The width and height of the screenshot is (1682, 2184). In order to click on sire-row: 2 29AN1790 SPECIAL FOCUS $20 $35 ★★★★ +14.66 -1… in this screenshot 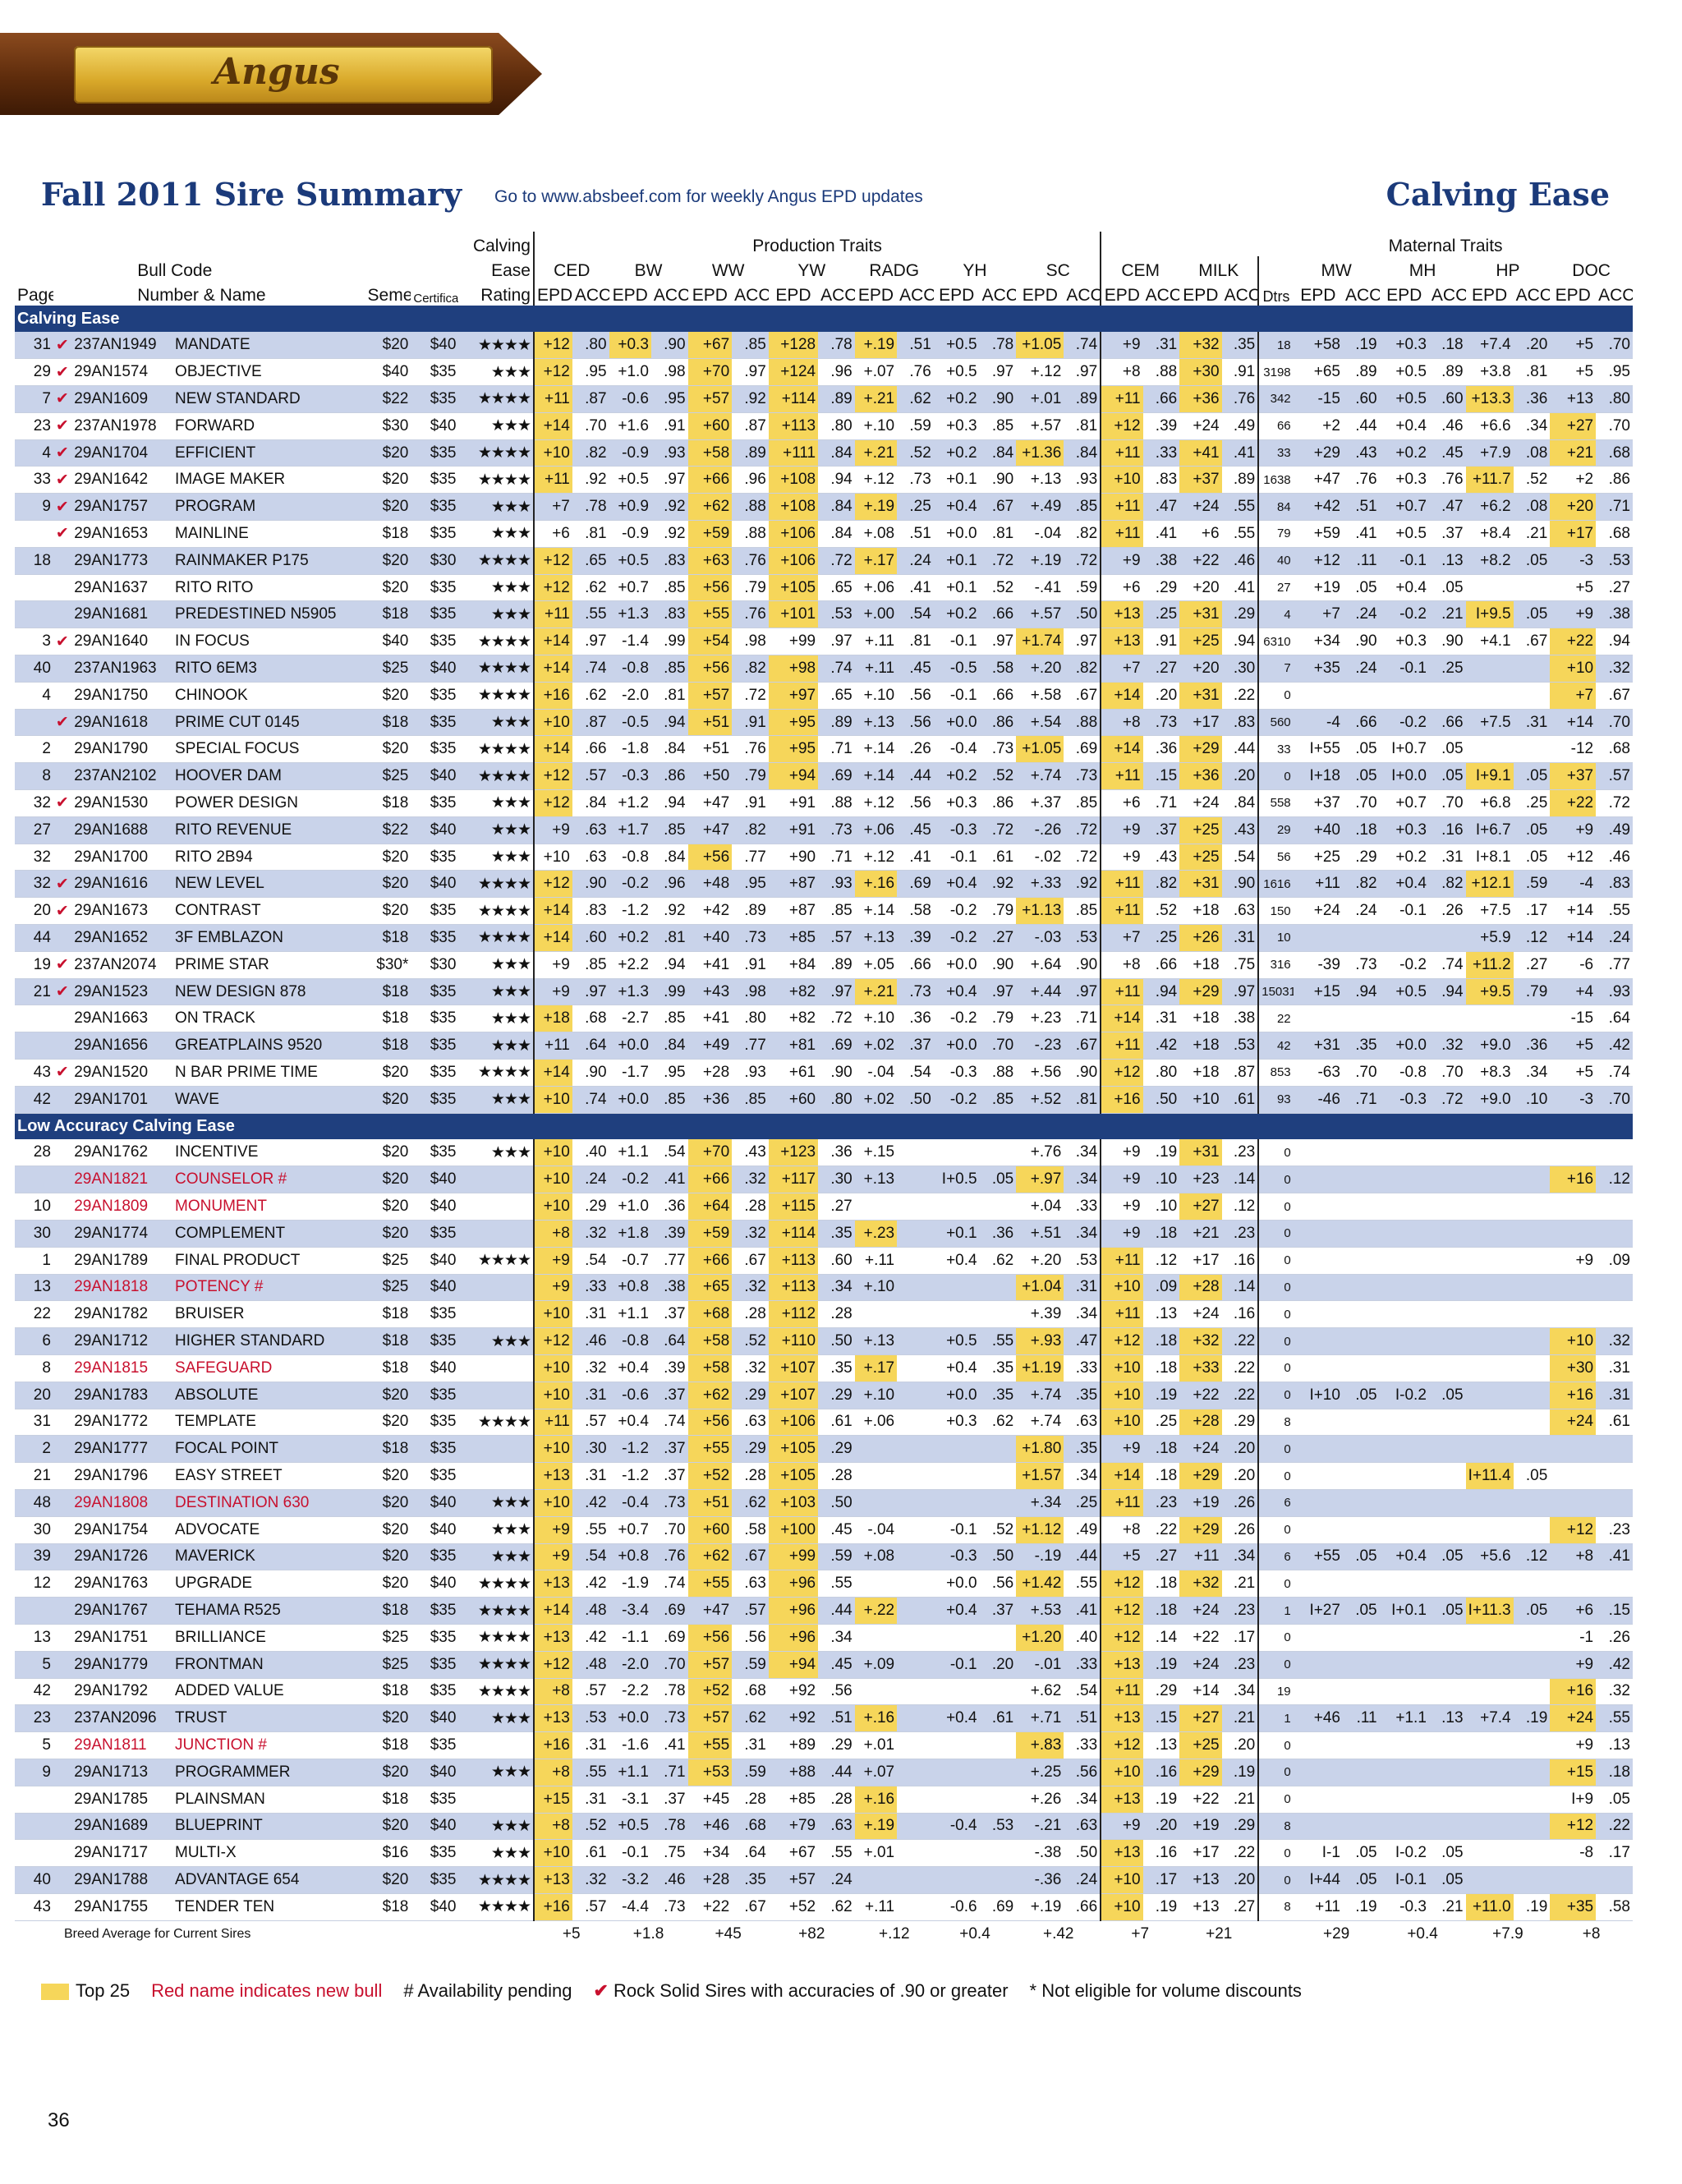, I will do `click(824, 749)`.